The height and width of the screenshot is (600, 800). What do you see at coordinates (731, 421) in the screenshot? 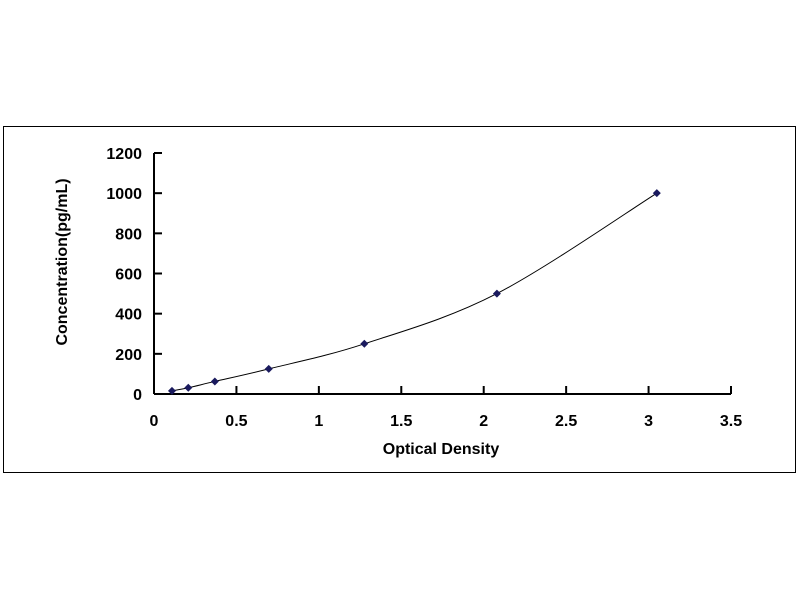
I see `x-tick-label: 3.5` at bounding box center [731, 421].